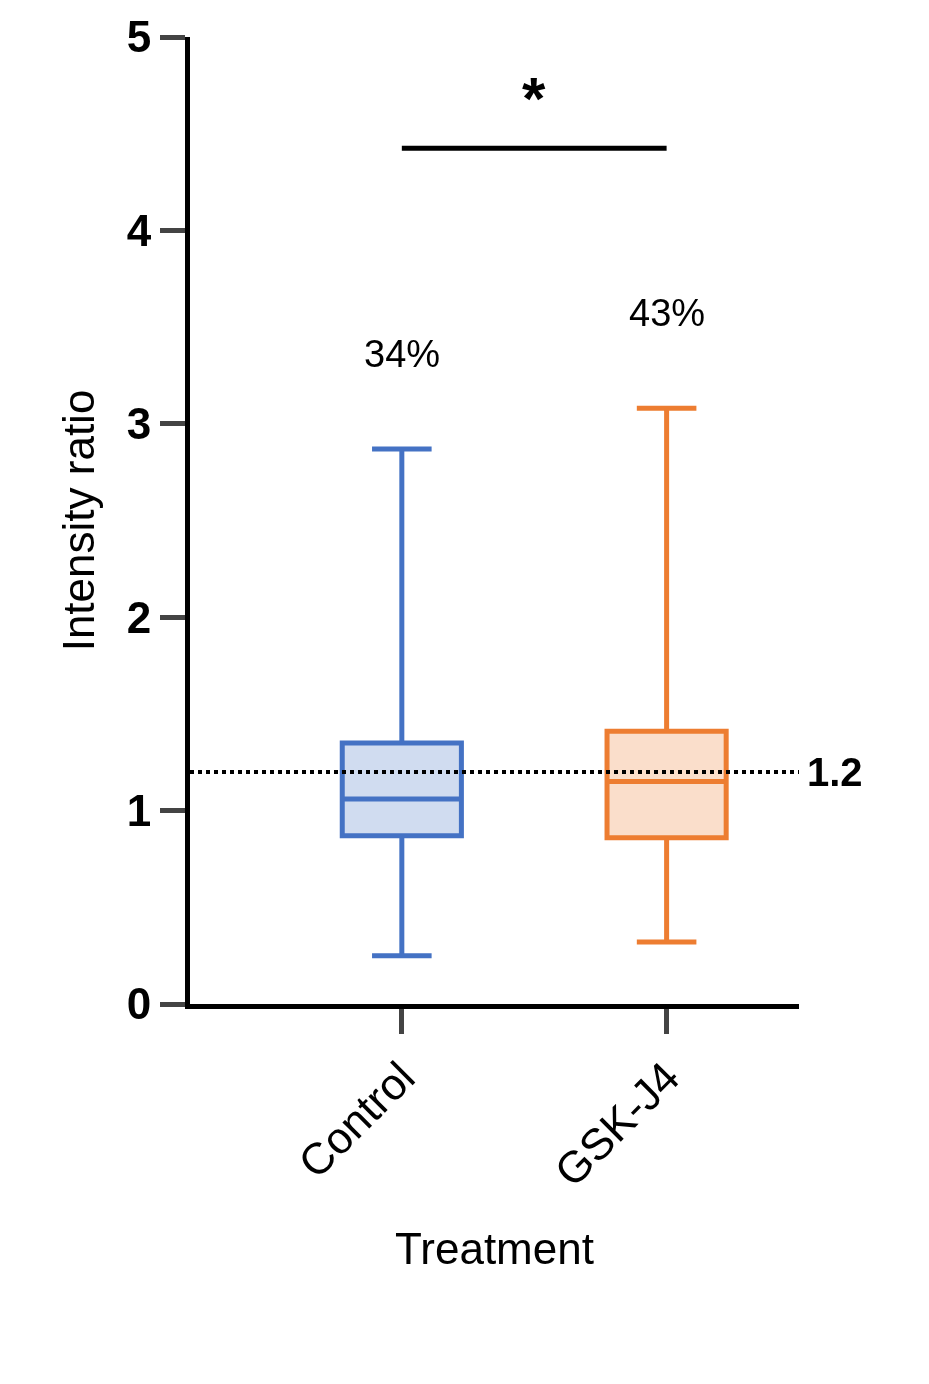  What do you see at coordinates (534, 98) in the screenshot?
I see `annotation: *` at bounding box center [534, 98].